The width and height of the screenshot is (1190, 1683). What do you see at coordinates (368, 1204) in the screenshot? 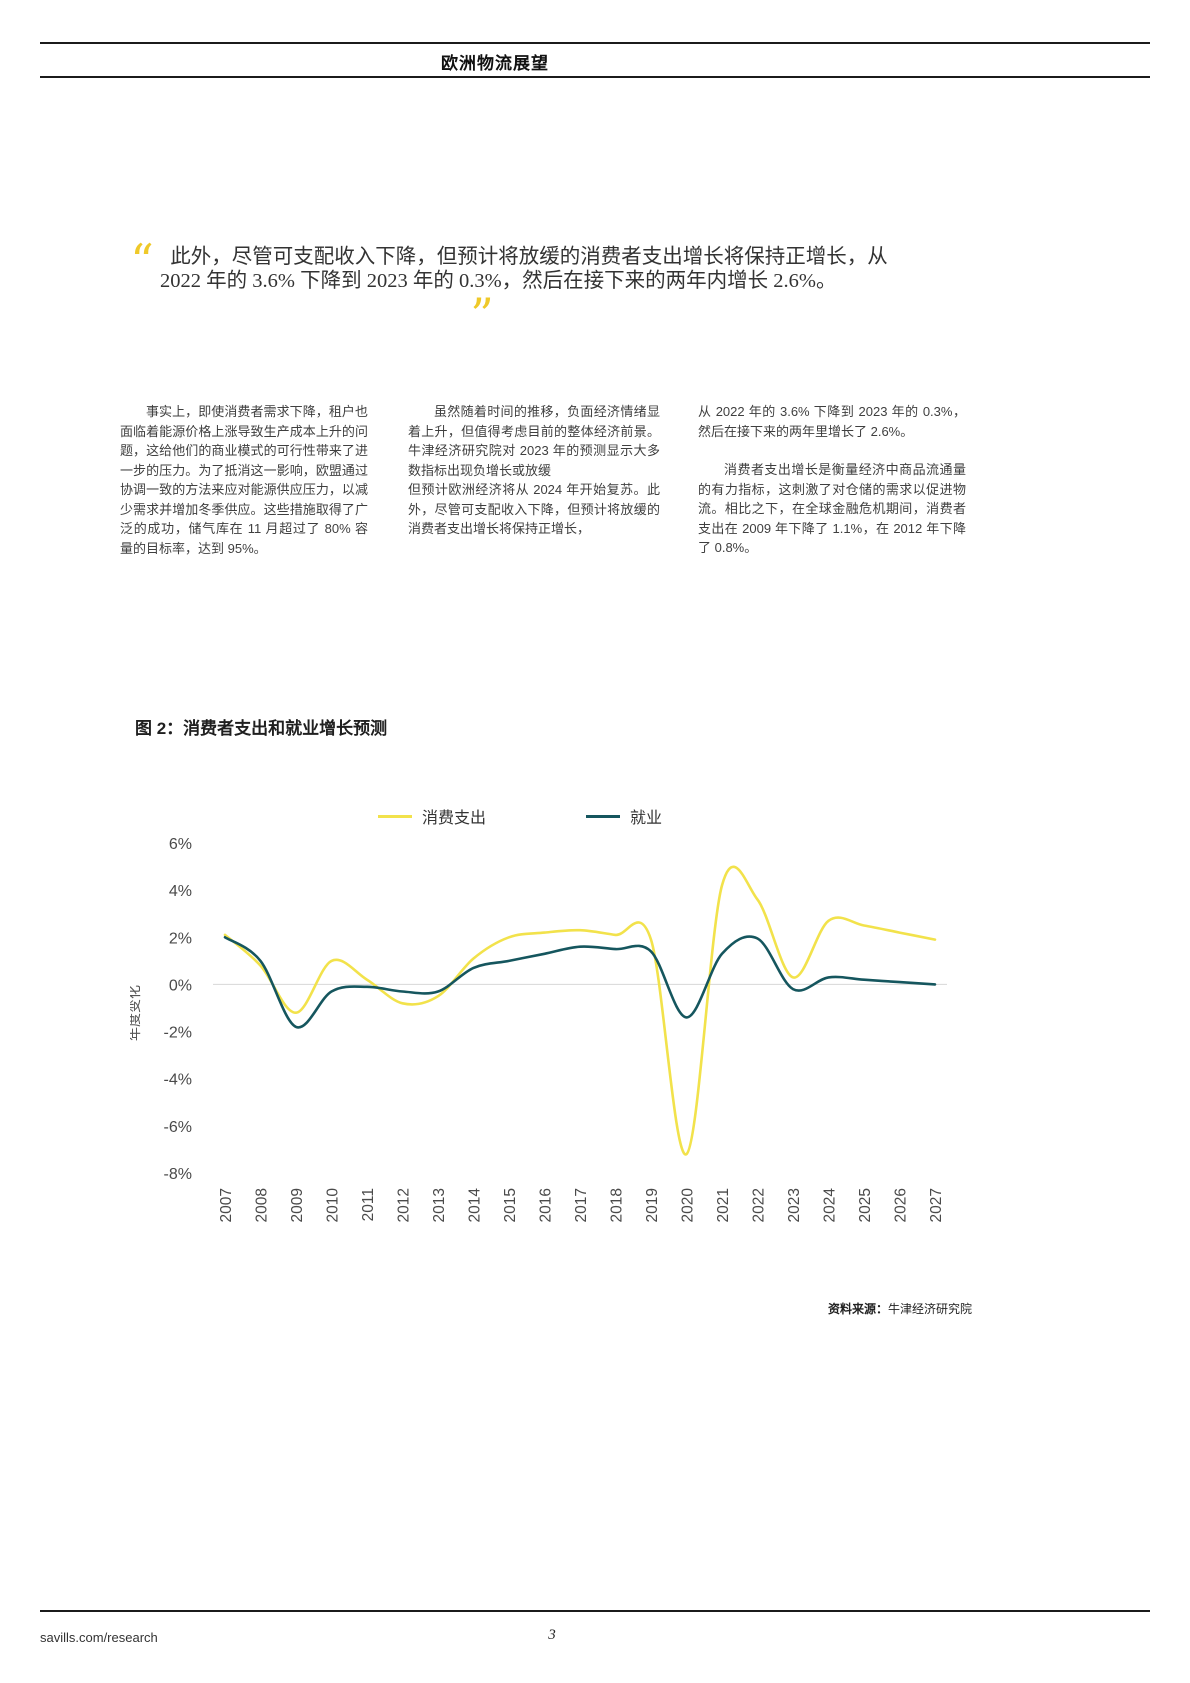
I see `x-tick-label: 2011` at bounding box center [368, 1204].